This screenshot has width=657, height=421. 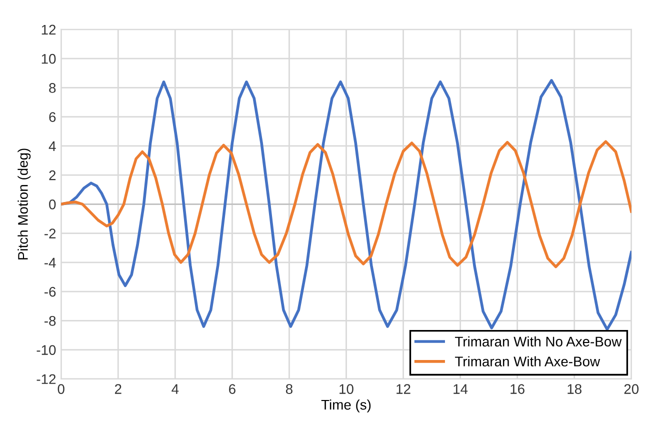 I want to click on y-tick-label: 8, so click(x=52, y=88).